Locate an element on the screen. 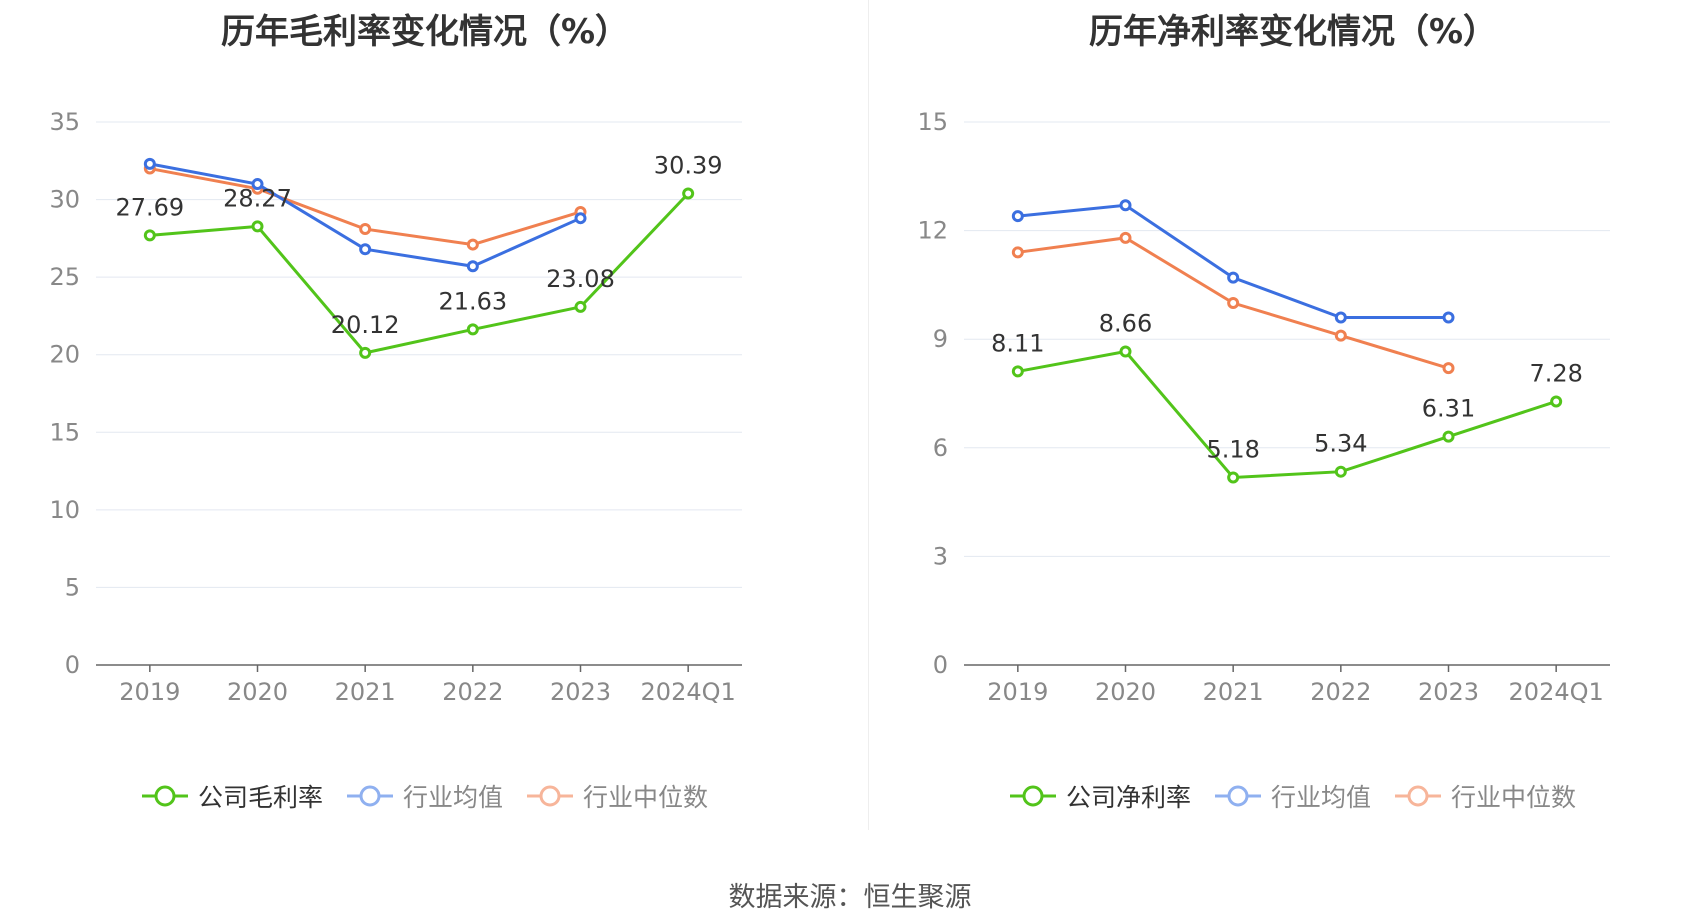 The width and height of the screenshot is (1700, 918). data-label: 30.39 is located at coordinates (688, 166).